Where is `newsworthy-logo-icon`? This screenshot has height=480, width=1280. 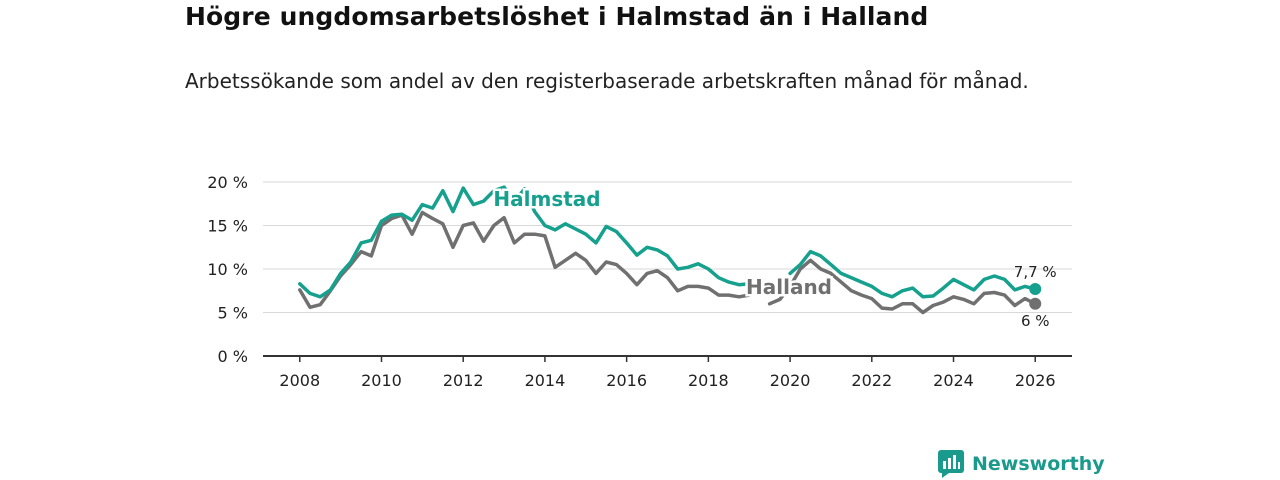
newsworthy-logo-icon is located at coordinates (951, 464).